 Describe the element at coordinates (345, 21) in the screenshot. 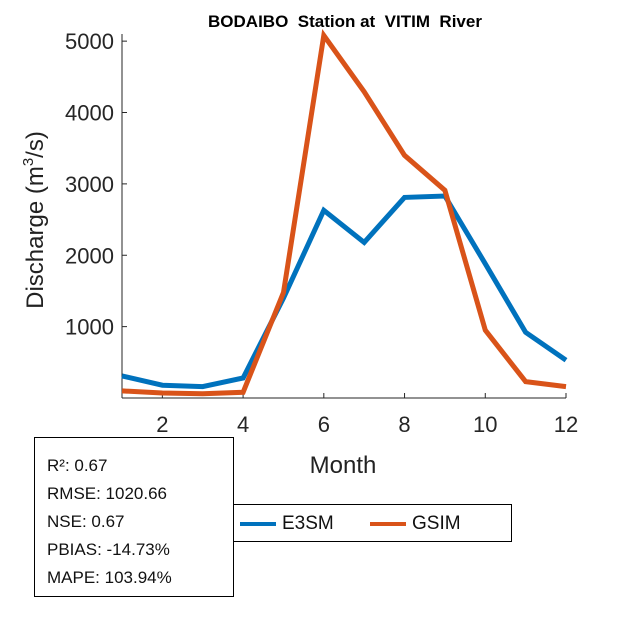

I see `chart-title: BODAIBO Station at VITIM River` at that location.